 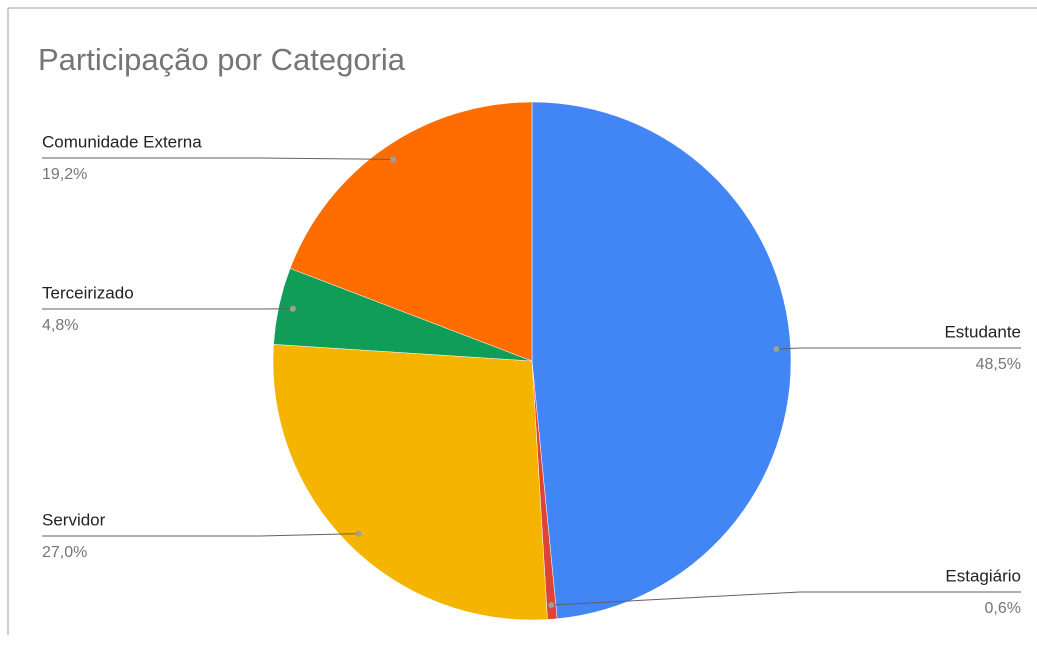 What do you see at coordinates (1003, 608) in the screenshot?
I see `slice-value: 0,6%` at bounding box center [1003, 608].